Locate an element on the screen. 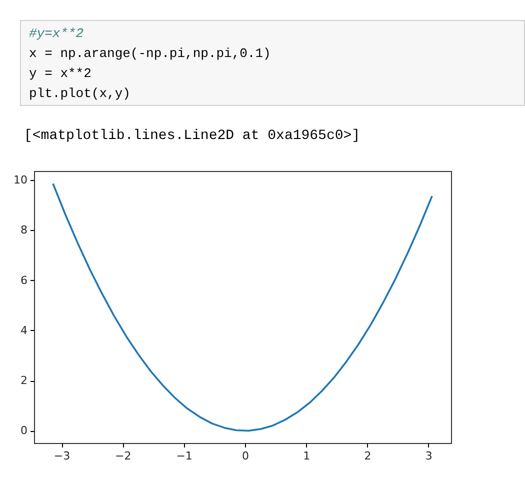 This screenshot has width=525, height=502. x-tick-label: 0 is located at coordinates (245, 456).